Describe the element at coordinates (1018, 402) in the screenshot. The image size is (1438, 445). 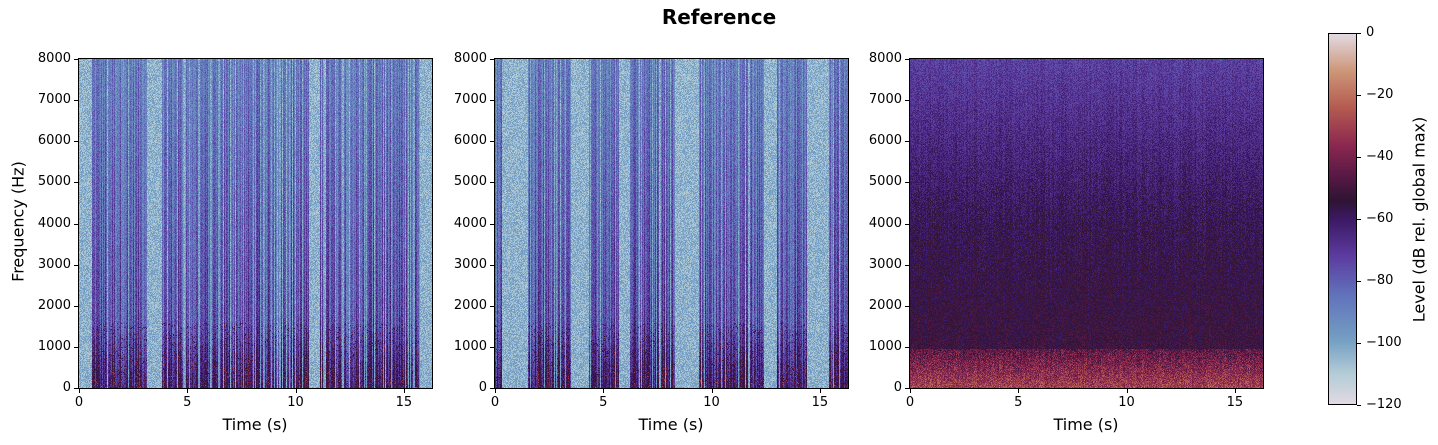
I see `x-tick-label: 5` at that location.